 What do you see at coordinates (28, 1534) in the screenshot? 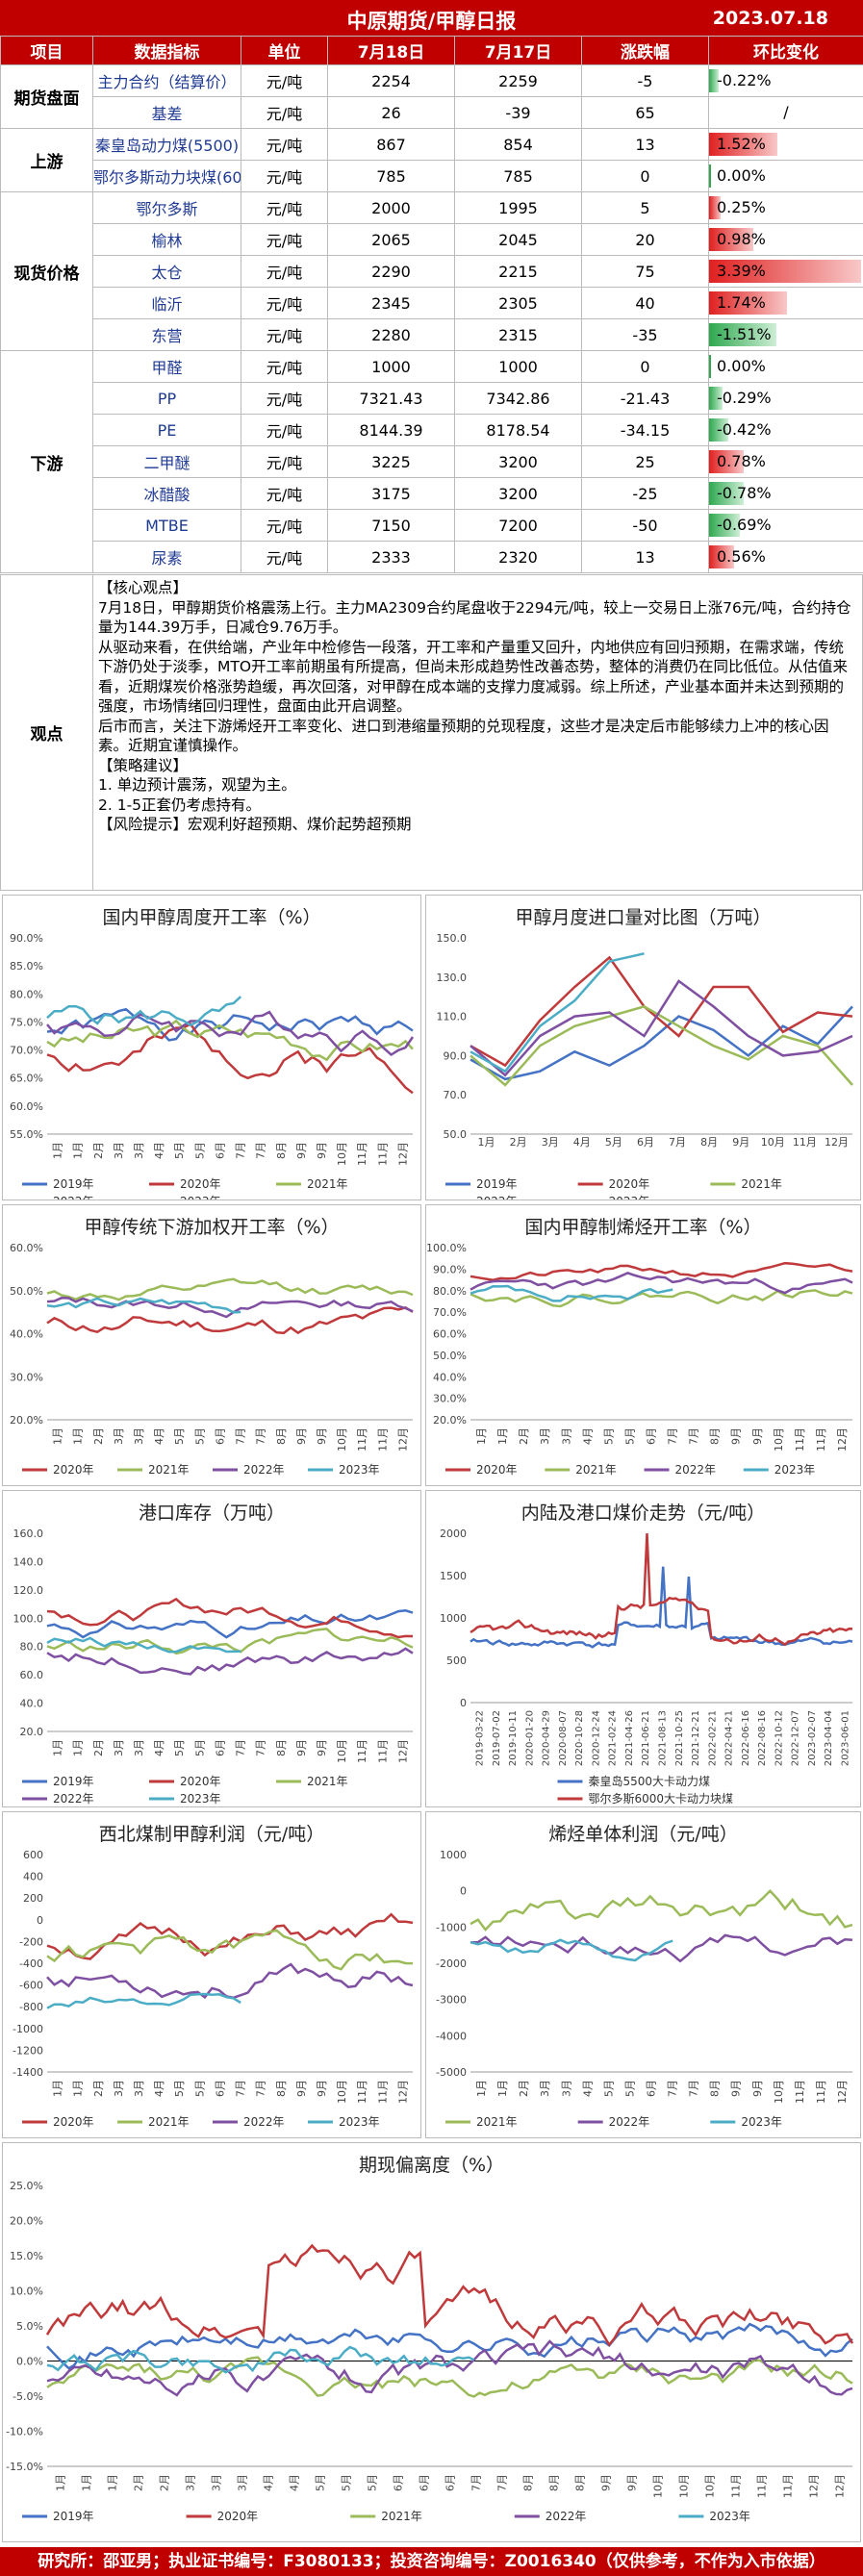
I see `y-tick-label: 160.0` at bounding box center [28, 1534].